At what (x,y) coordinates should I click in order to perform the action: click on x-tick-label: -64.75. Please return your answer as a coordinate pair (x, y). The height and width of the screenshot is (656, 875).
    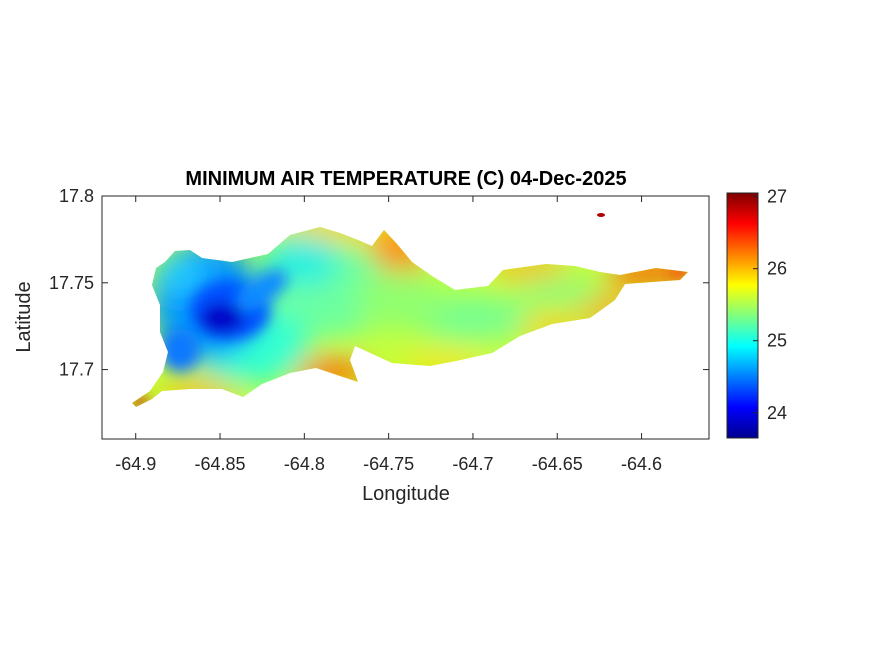
    Looking at the image, I should click on (388, 464).